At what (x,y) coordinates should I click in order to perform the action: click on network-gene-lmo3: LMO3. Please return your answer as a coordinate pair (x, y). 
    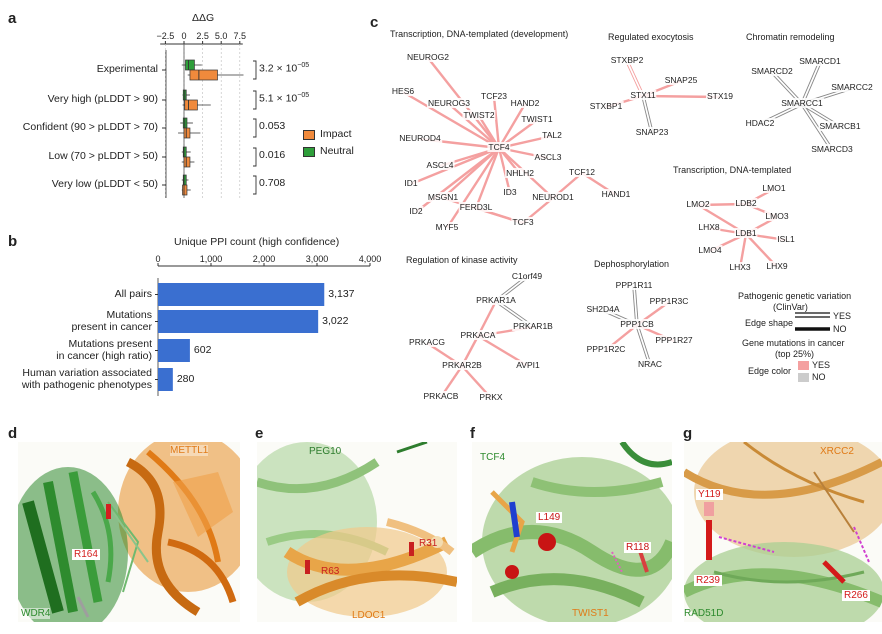
    Looking at the image, I should click on (777, 216).